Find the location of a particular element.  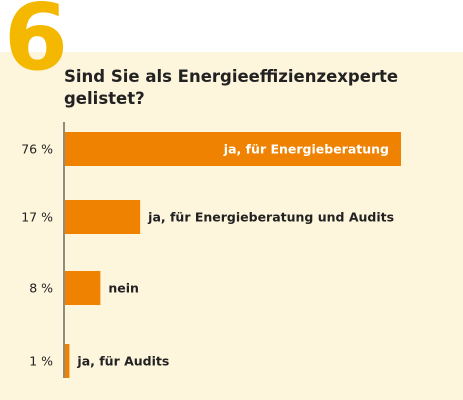

category-label: ja, für Energieberatung und Audits is located at coordinates (270, 217).